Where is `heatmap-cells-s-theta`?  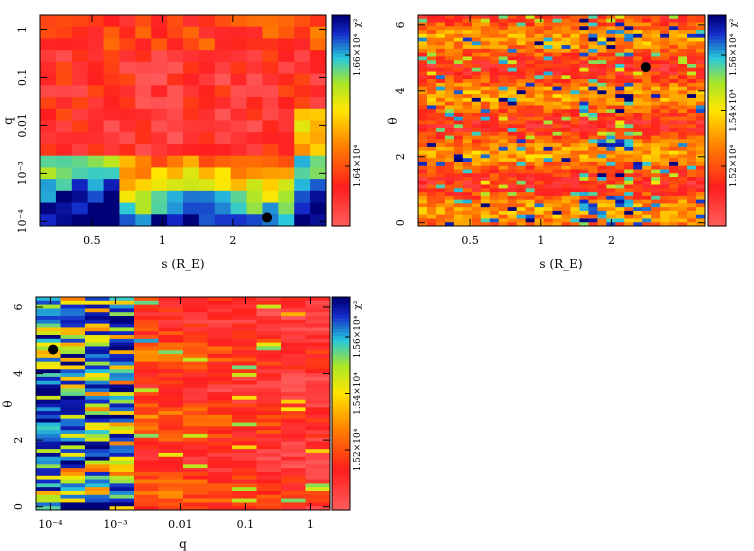 heatmap-cells-s-theta is located at coordinates (562, 121).